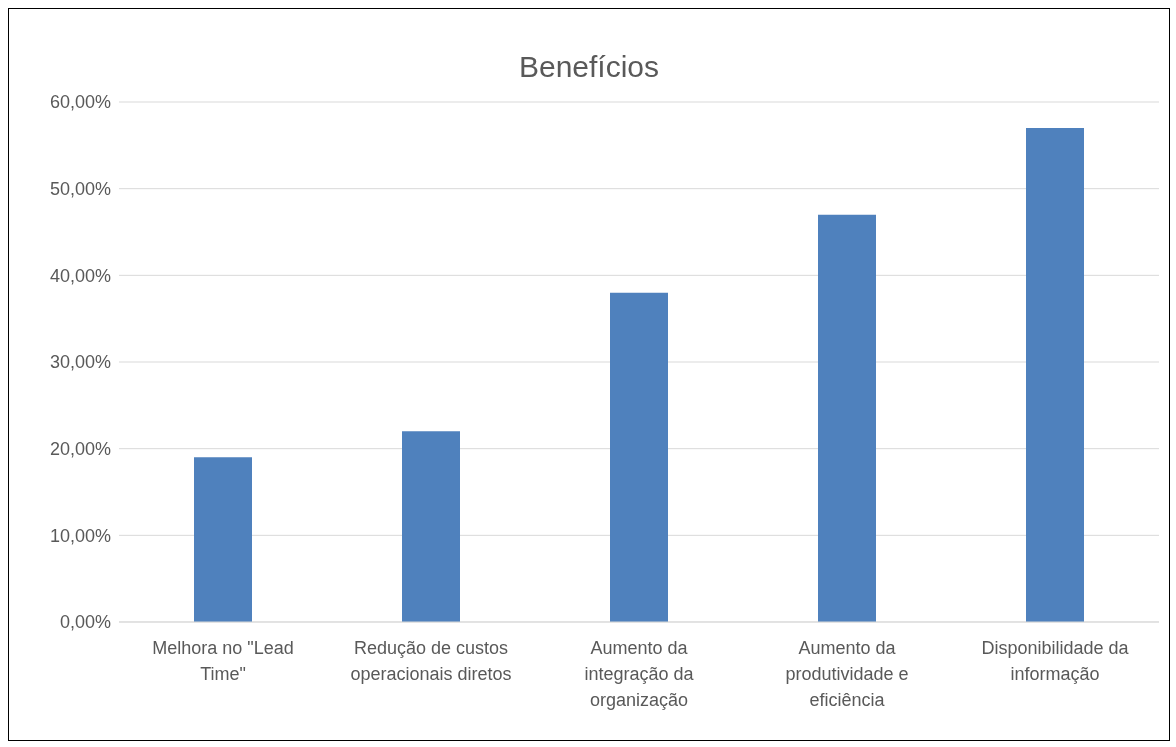 This screenshot has height=747, width=1176. Describe the element at coordinates (85, 622) in the screenshot. I see `y-tick-label: 0,00%` at that location.